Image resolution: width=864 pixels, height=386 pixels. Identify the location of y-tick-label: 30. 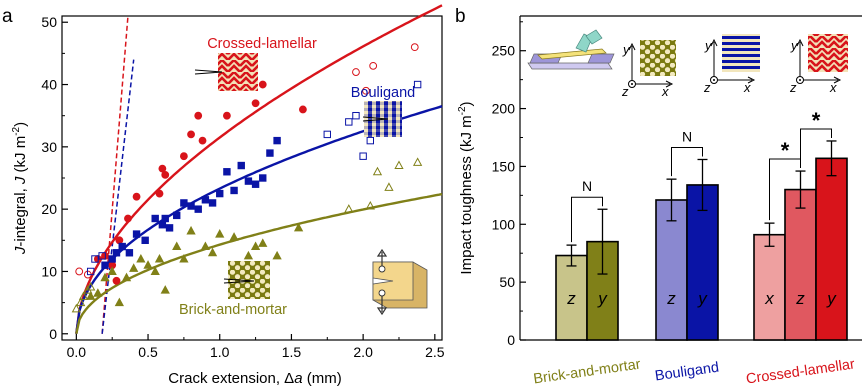
(49, 147).